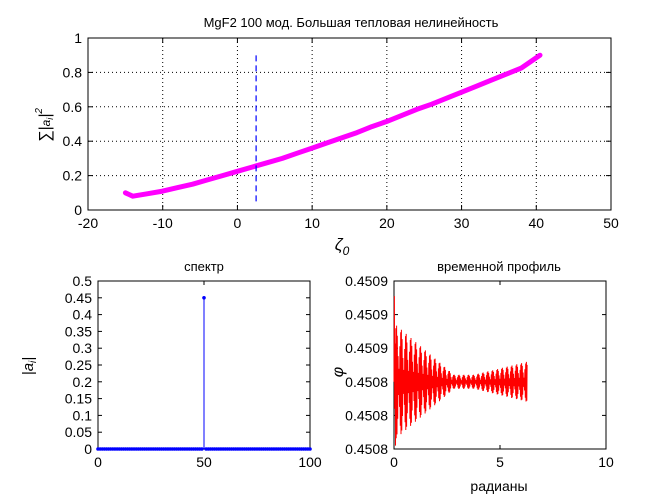 The width and height of the screenshot is (672, 504). What do you see at coordinates (500, 462) in the screenshot?
I see `time-profile-xtick-label: 5` at bounding box center [500, 462].